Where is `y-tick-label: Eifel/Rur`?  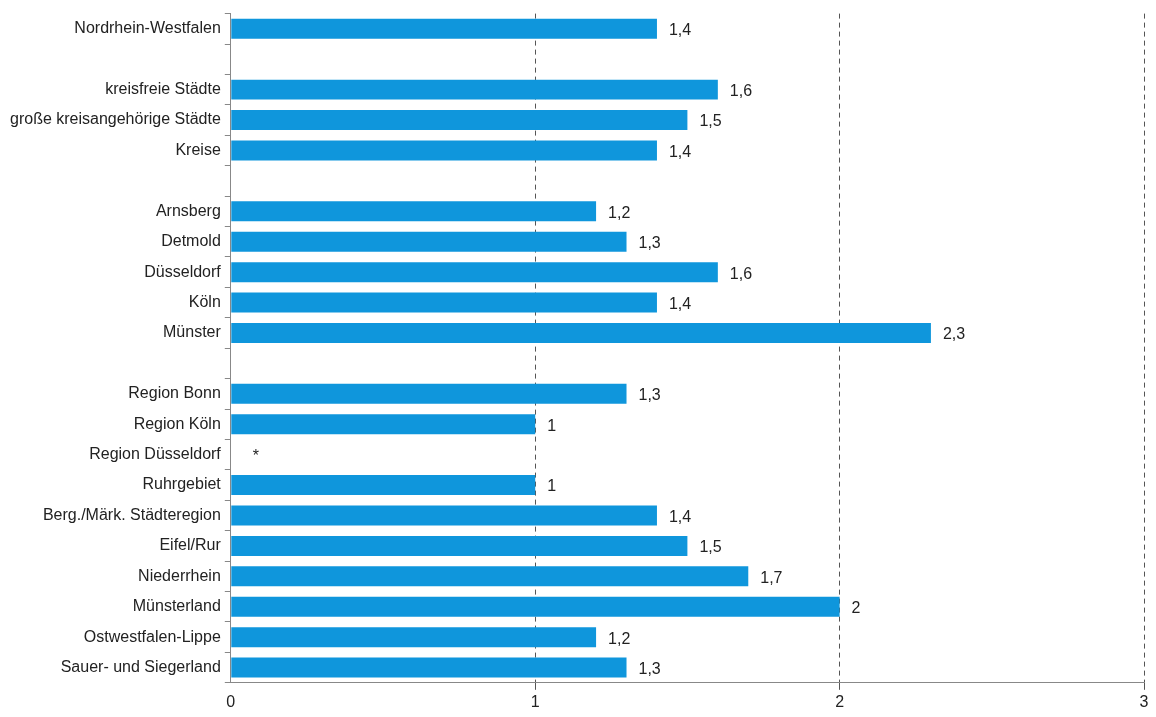 y-tick-label: Eifel/Rur is located at coordinates (190, 545).